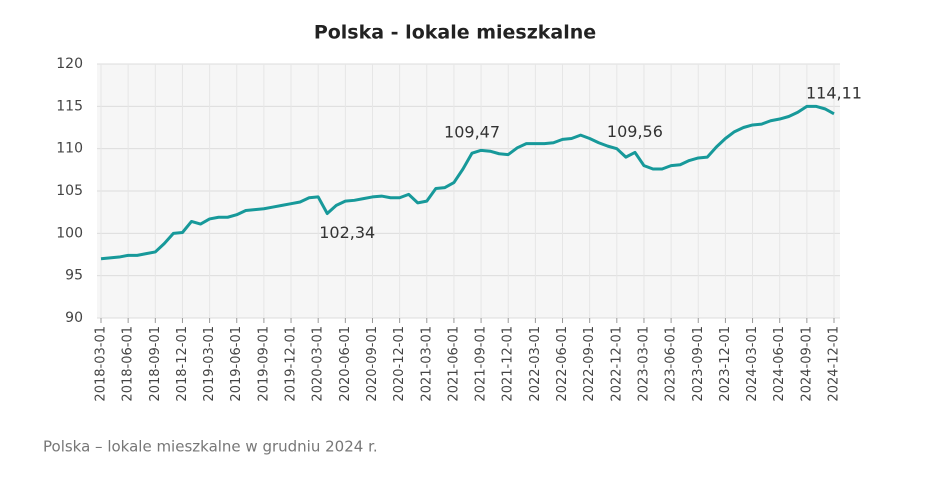  I want to click on x-tick-label: 2023-03-01, so click(643, 364).